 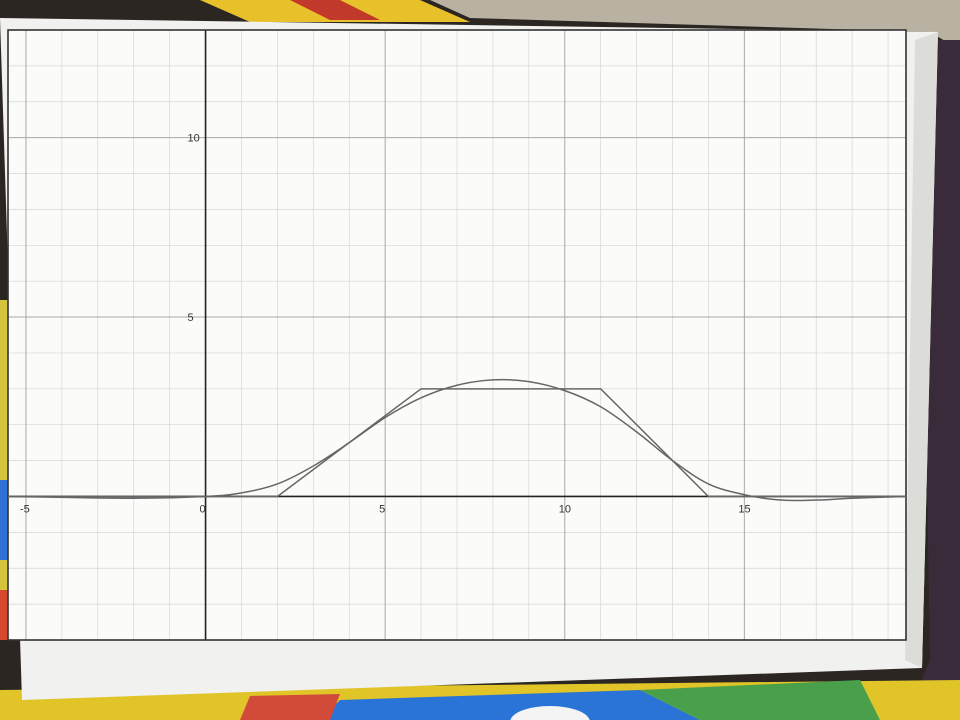 What do you see at coordinates (565, 509) in the screenshot?
I see `x-tick-label: 10` at bounding box center [565, 509].